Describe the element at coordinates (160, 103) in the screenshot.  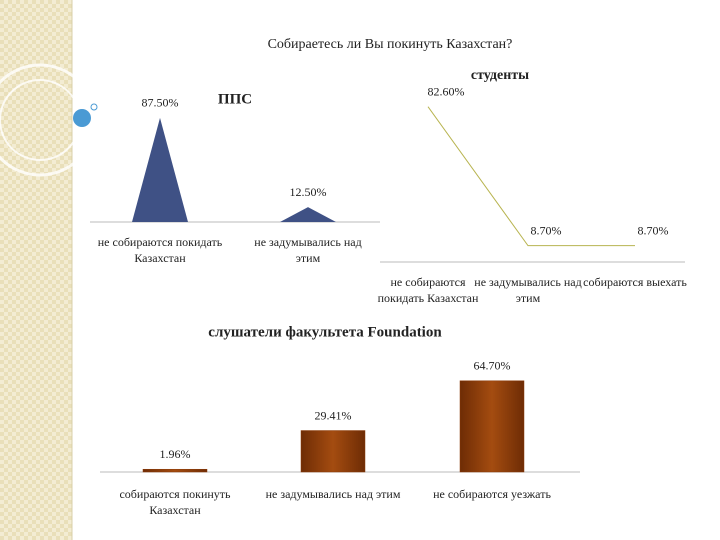
I see `value-label: 87.50%` at that location.